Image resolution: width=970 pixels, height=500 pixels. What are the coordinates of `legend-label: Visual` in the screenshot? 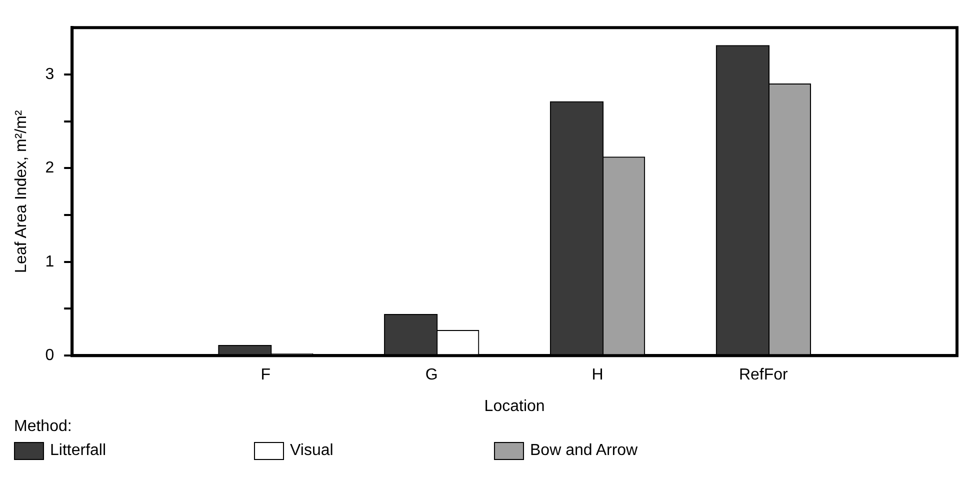 It's located at (312, 451).